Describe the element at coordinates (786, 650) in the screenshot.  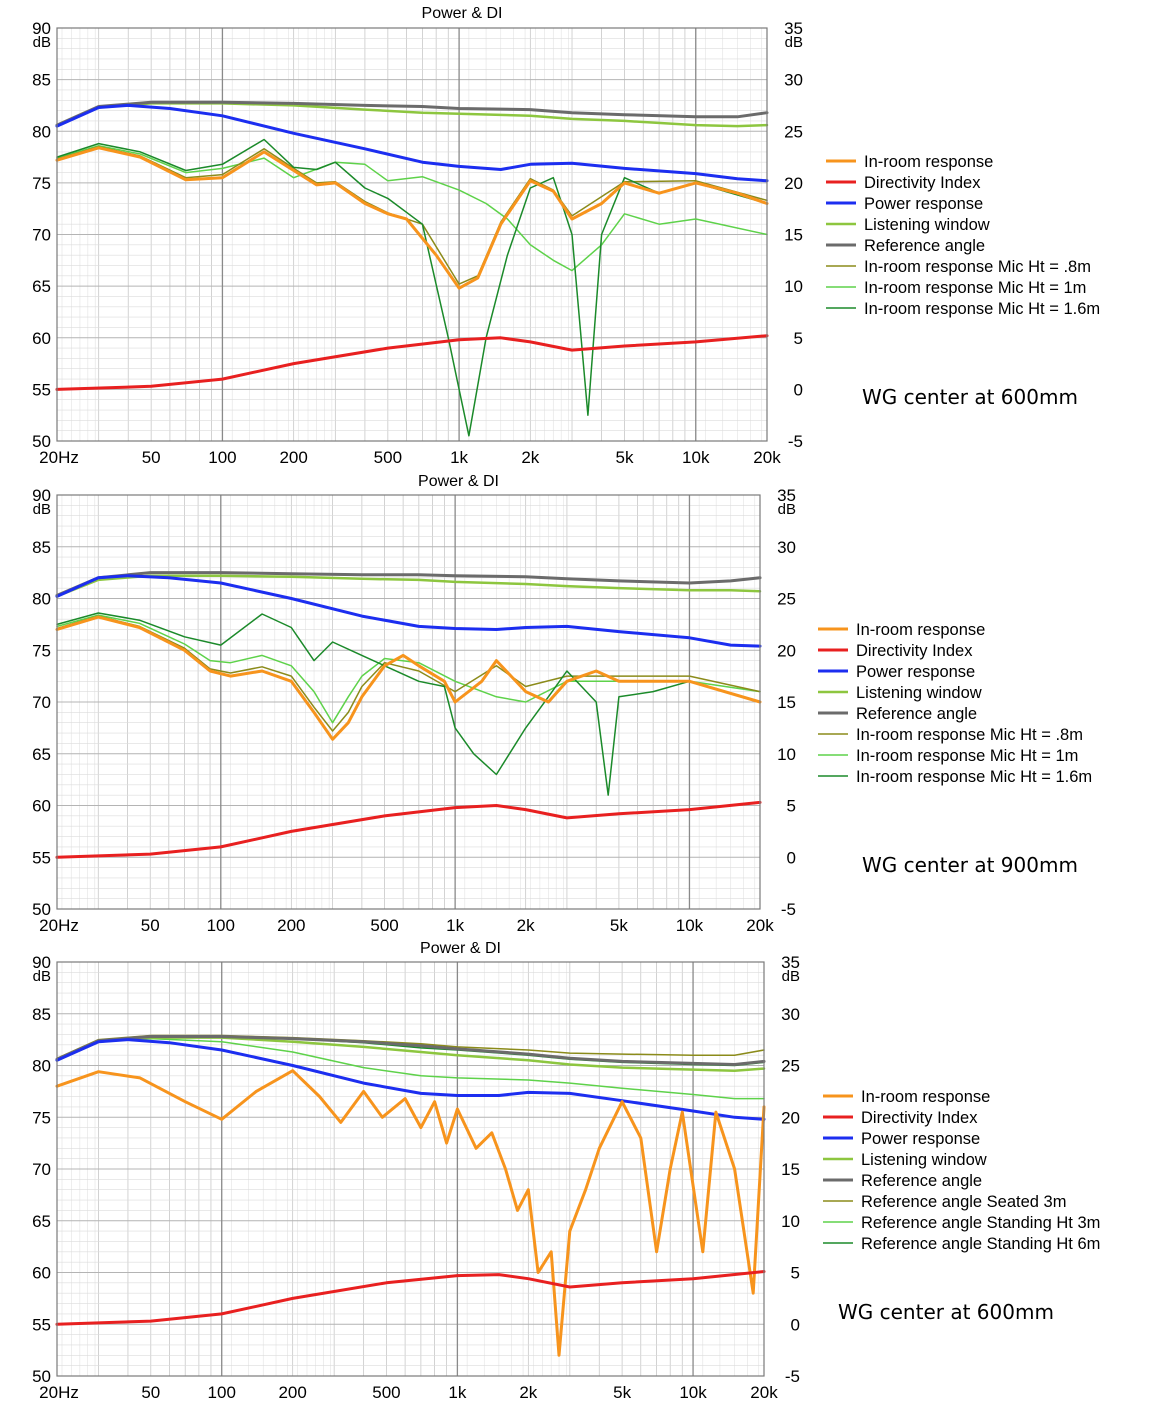
I see `y2-tick-label: 20` at that location.